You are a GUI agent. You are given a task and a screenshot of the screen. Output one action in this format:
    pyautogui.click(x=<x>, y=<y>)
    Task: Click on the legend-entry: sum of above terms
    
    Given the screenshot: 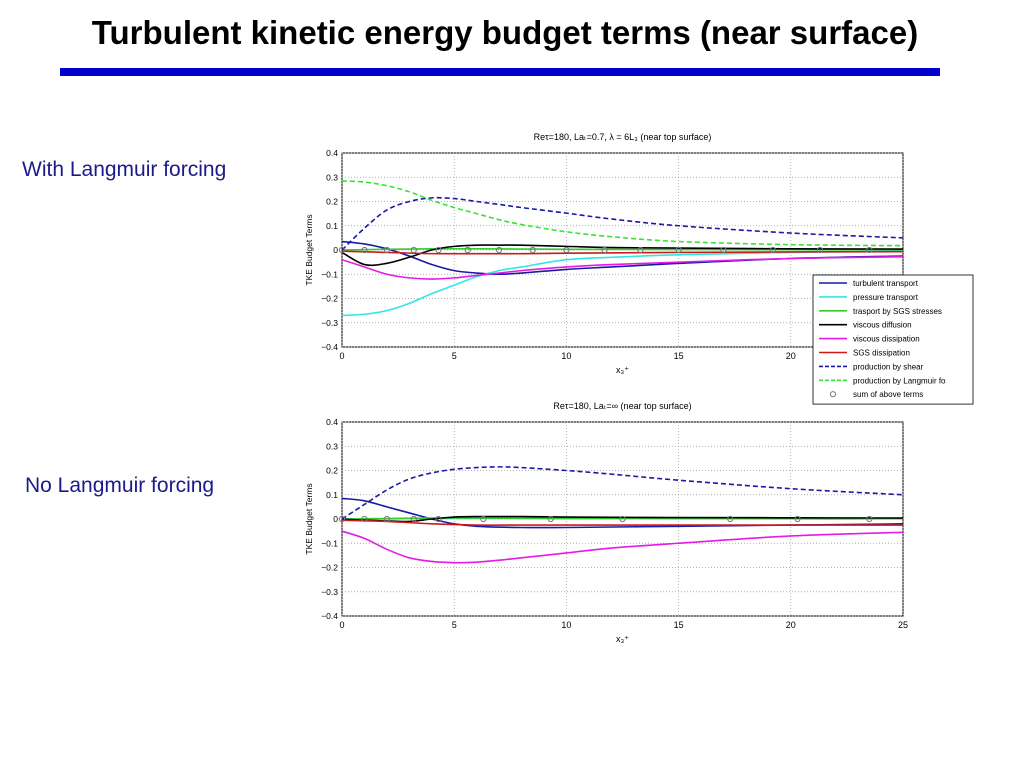 What is the action you would take?
    pyautogui.click(x=888, y=394)
    